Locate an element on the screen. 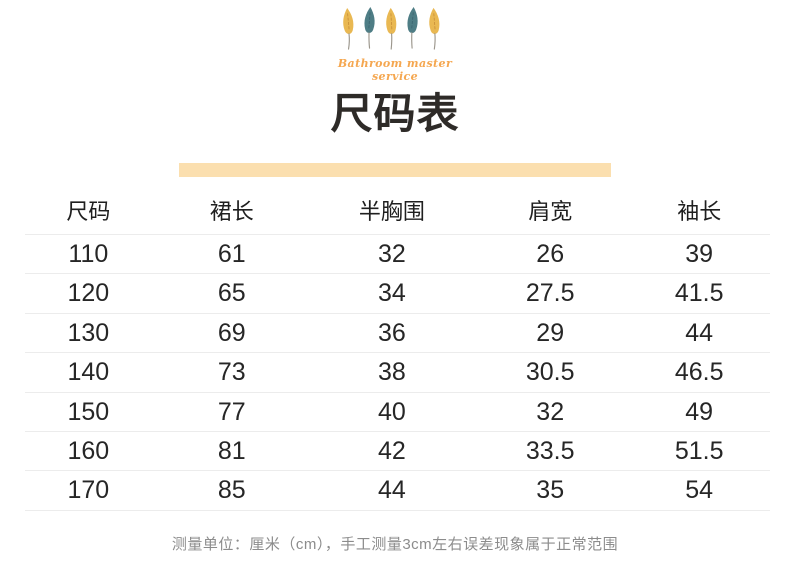 The height and width of the screenshot is (573, 790). table-cell: 39 is located at coordinates (699, 254).